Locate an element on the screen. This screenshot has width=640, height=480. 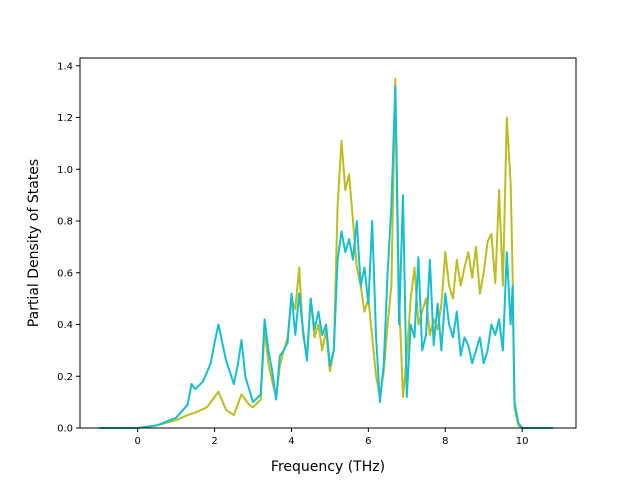
y-tick-label: 0.0 is located at coordinates (65, 429).